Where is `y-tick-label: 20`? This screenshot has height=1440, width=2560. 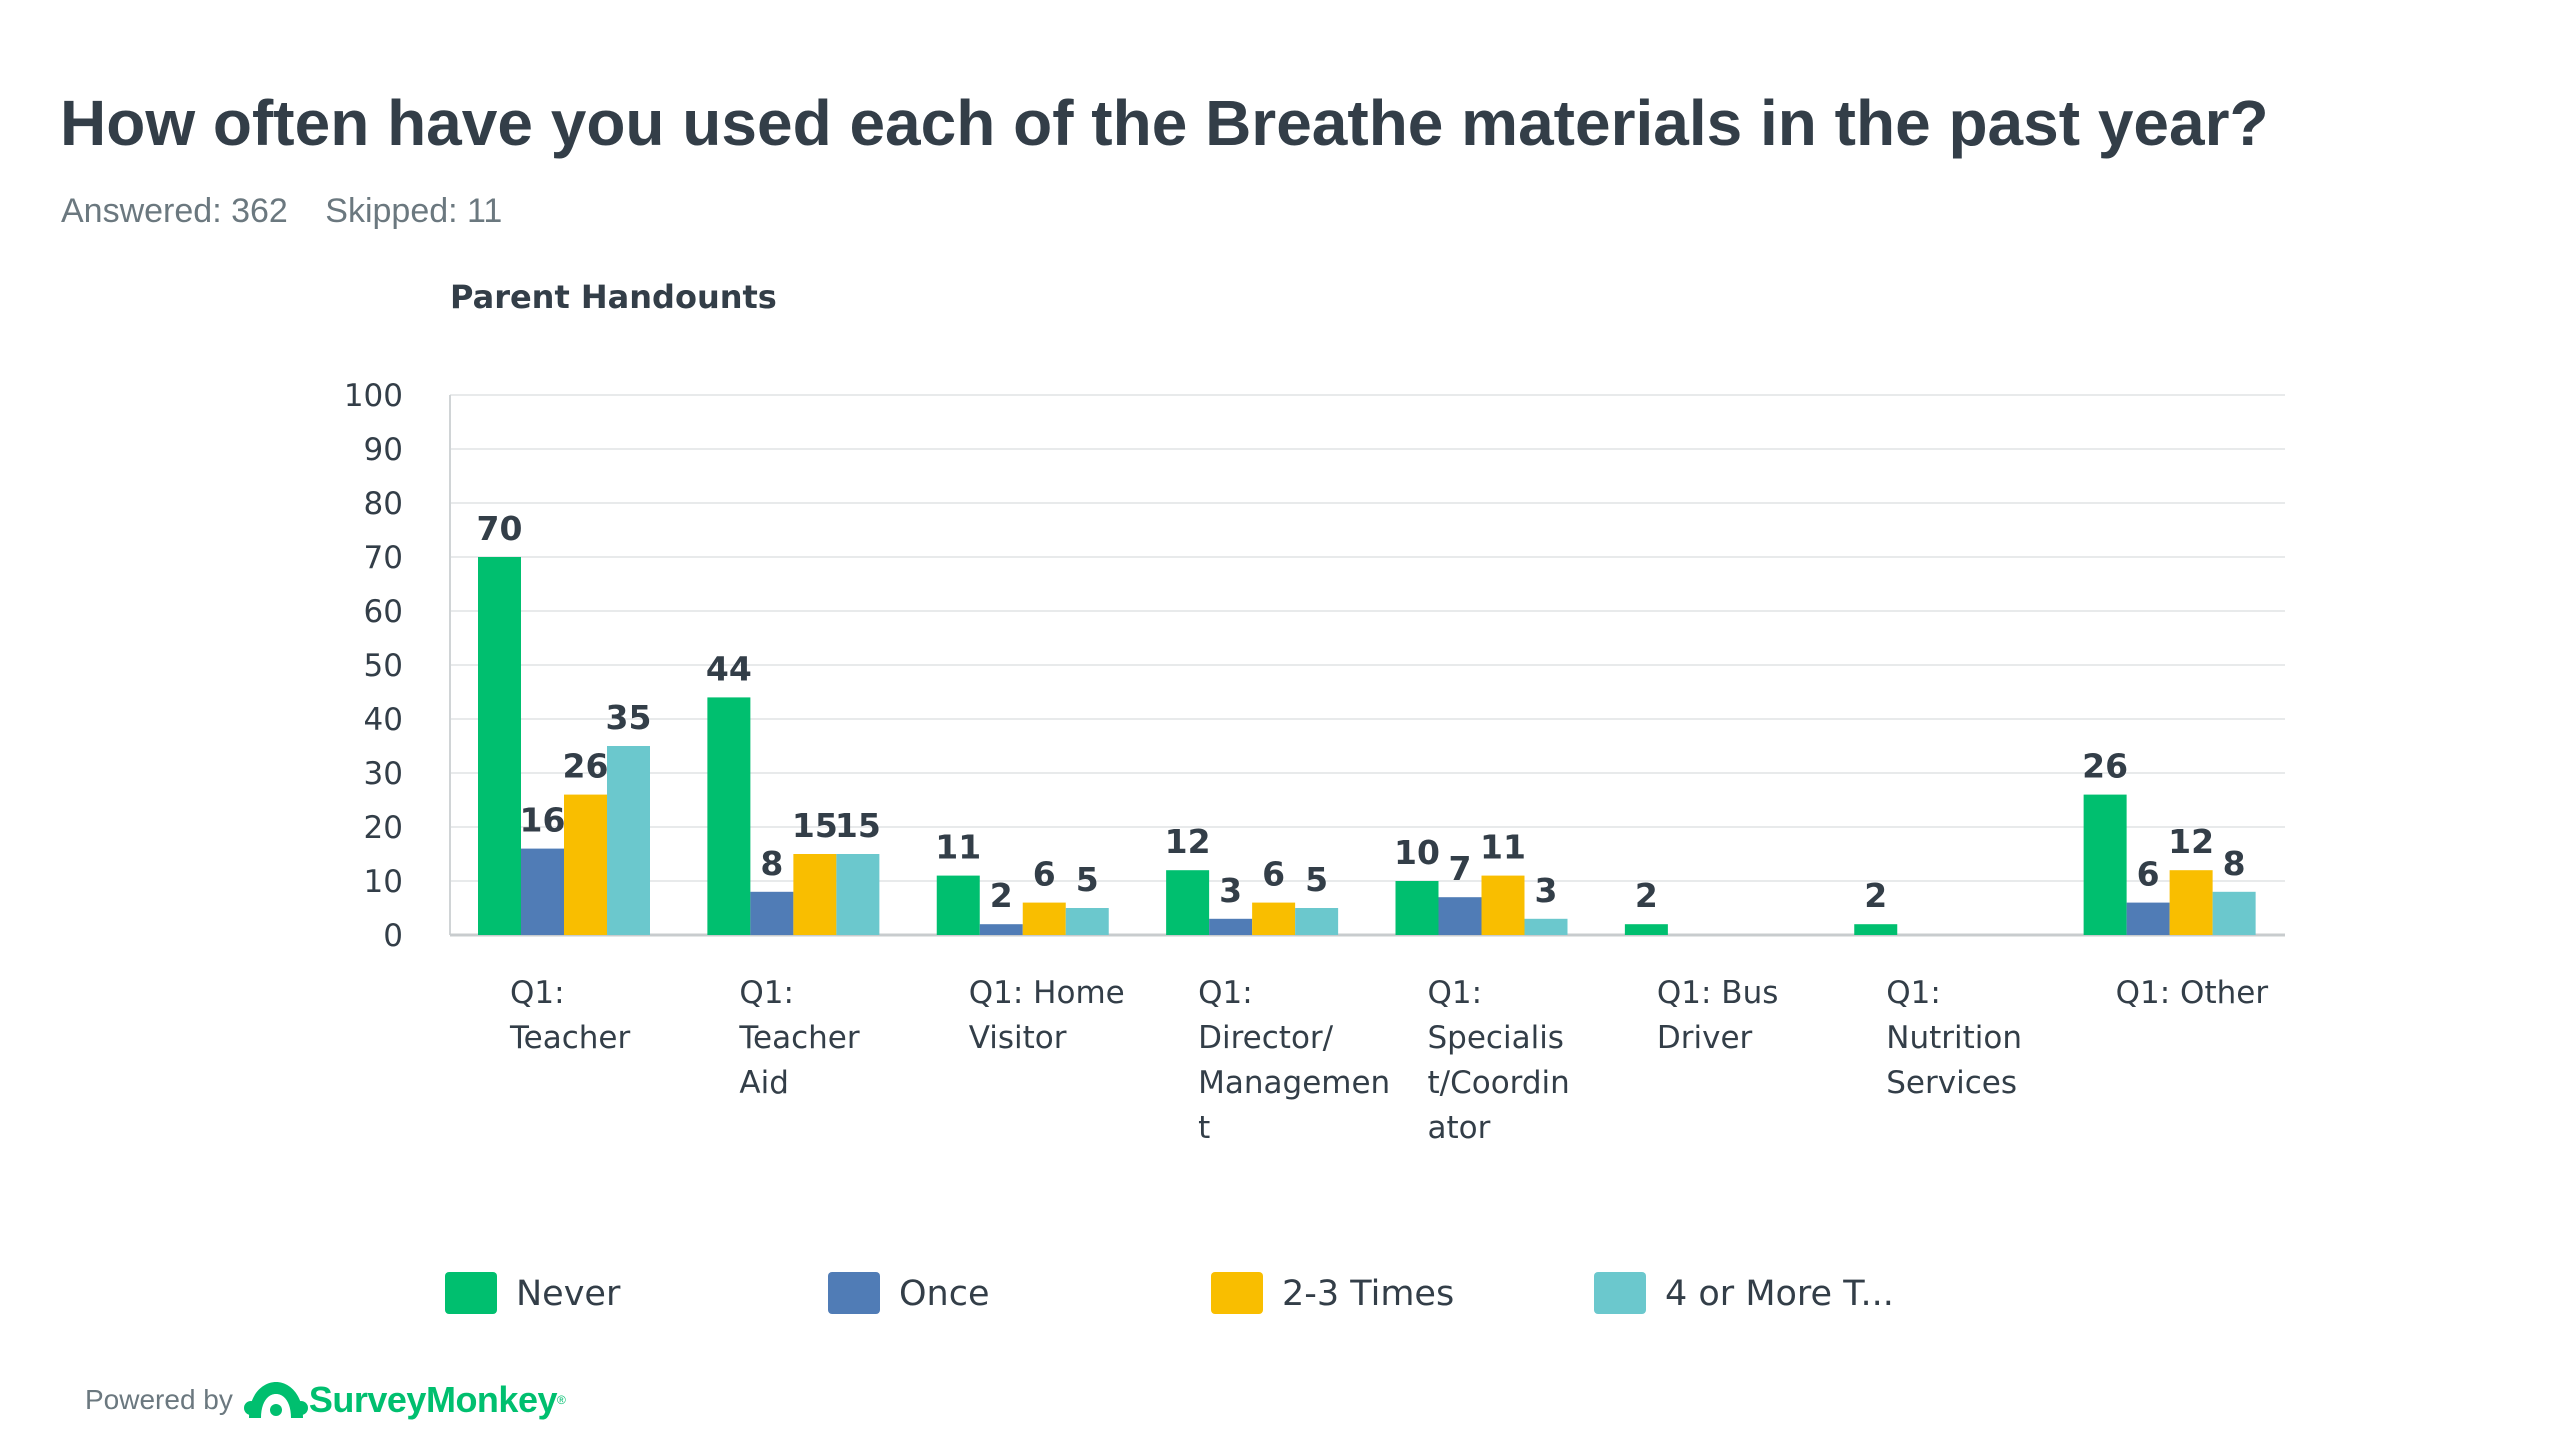
y-tick-label: 20 is located at coordinates (383, 828).